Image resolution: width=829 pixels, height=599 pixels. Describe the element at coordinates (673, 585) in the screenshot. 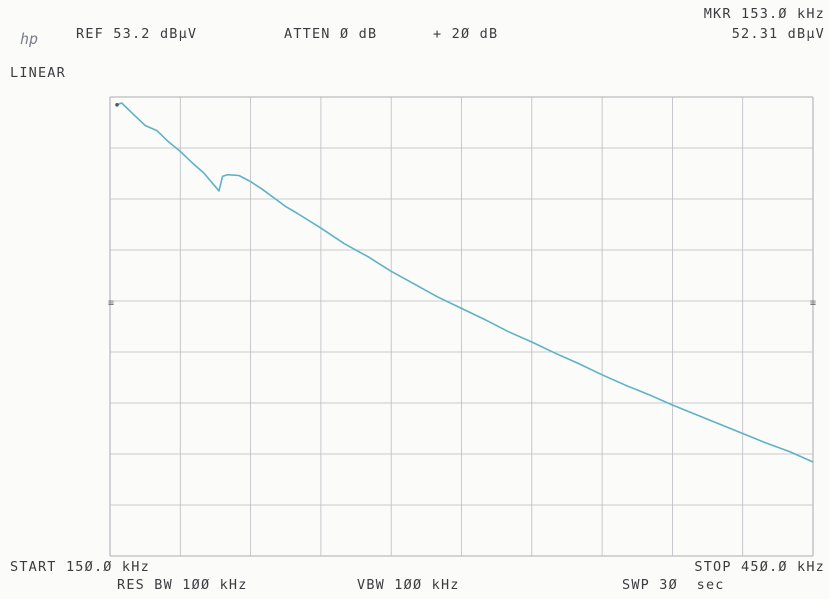

I see `sweep-time-label: SWP 3Ø sec` at that location.